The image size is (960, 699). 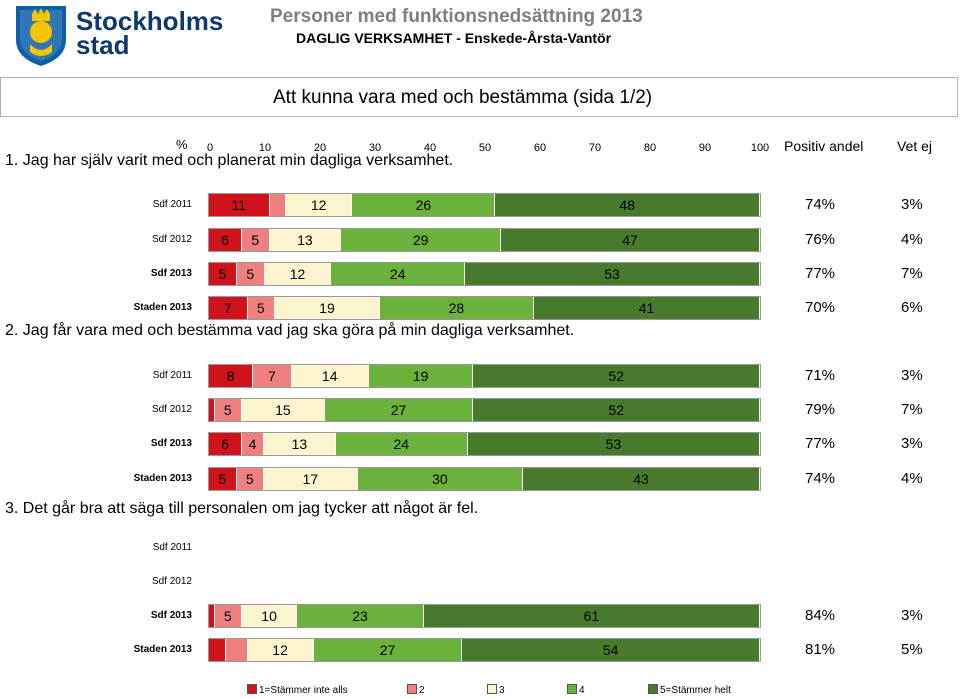 I want to click on axis-tick-label: 100, so click(x=760, y=148).